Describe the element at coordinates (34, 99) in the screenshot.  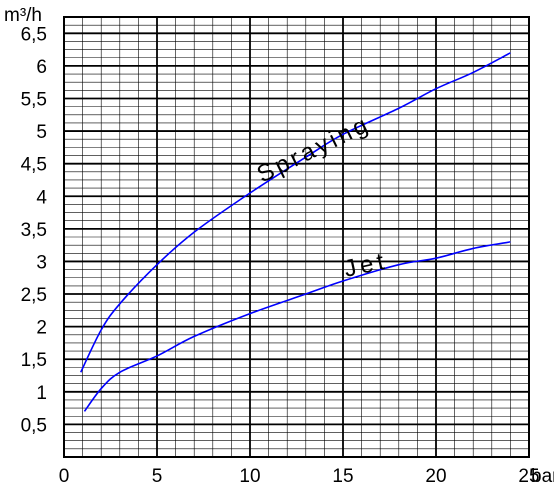
I see `y-tick-label: 5,5` at that location.